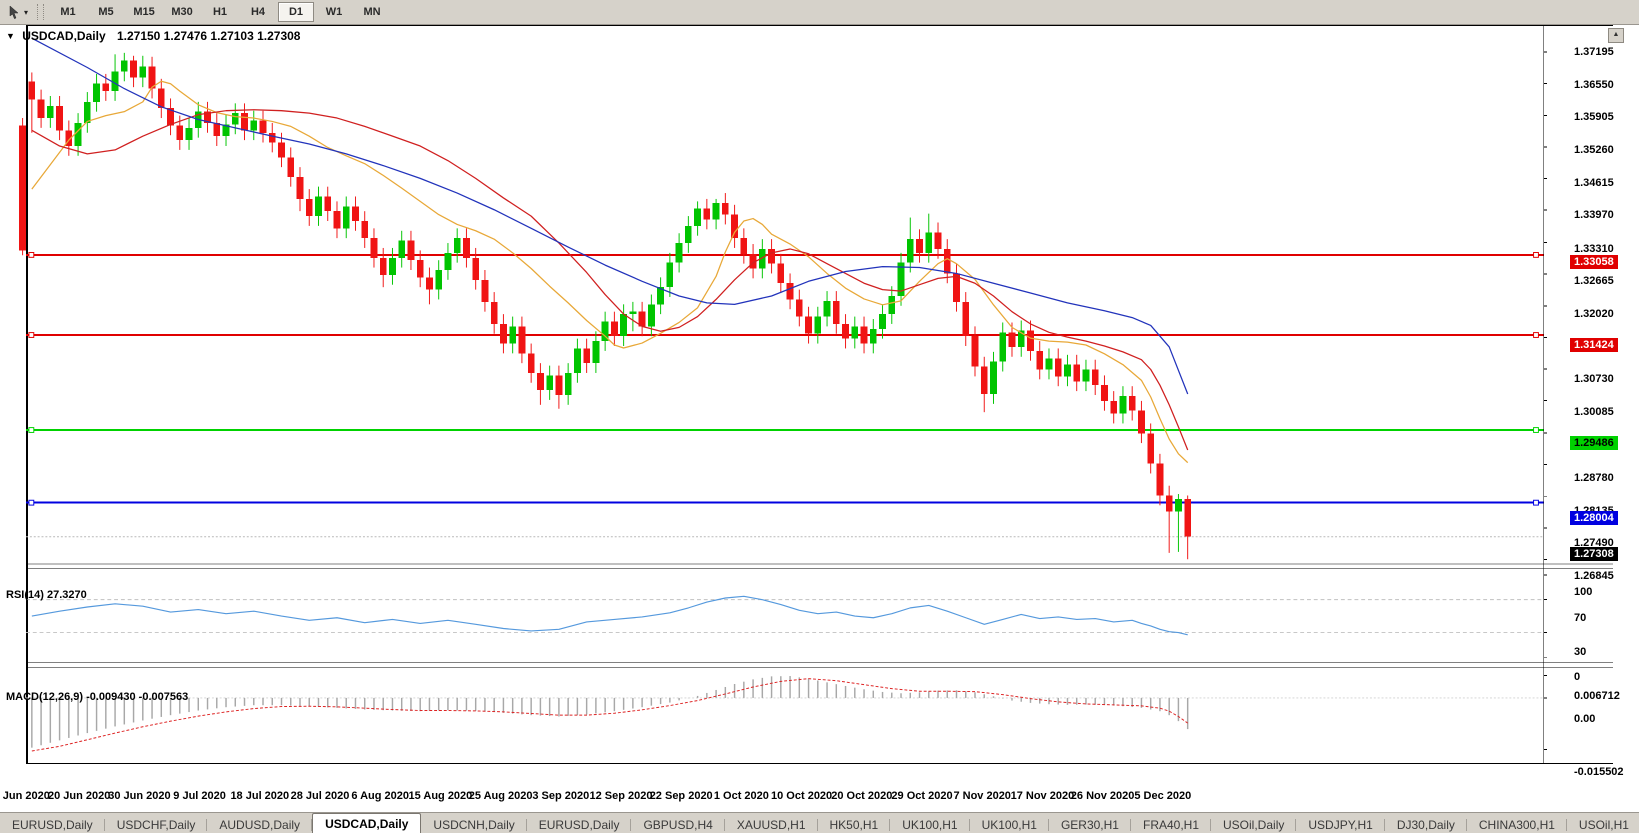 This screenshot has width=1639, height=833. I want to click on timeframe-buttons: M1 M5 M15 M30 H1 H4 D1 W1 MN, so click(220, 12).